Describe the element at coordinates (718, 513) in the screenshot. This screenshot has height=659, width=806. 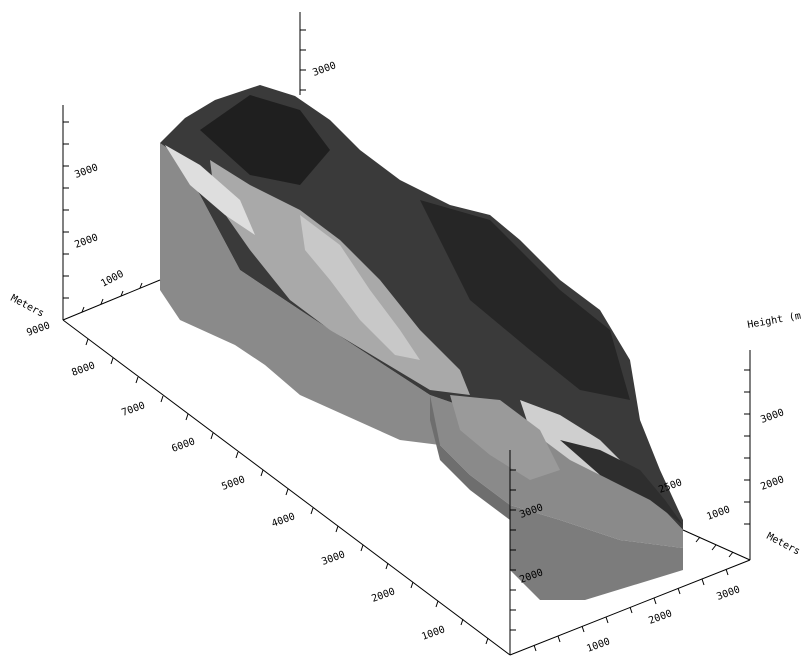
I see `right-depth-tick-1000: 1000` at that location.